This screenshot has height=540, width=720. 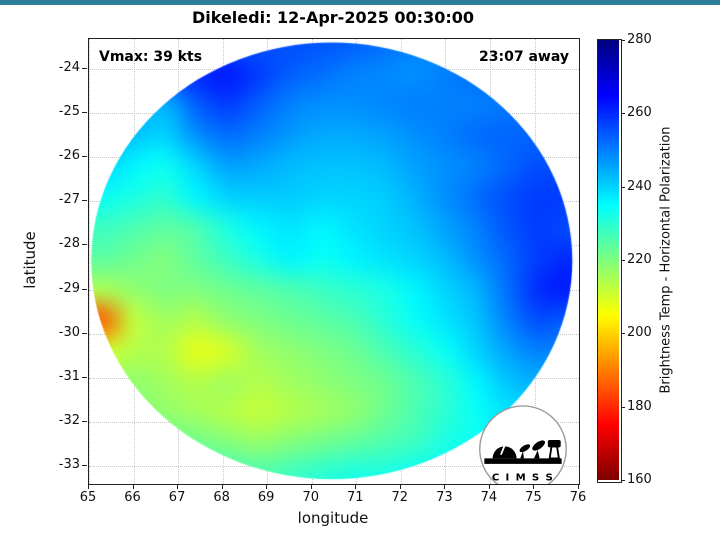 I want to click on x-tick-label: 76, so click(x=578, y=497).